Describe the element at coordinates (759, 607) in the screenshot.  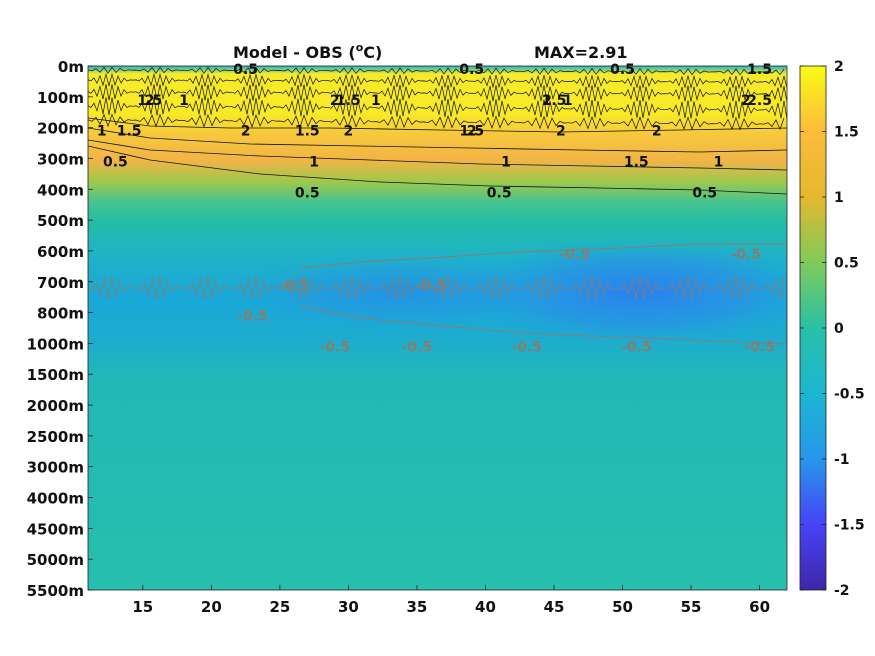
I see `x-tick-label: 60` at that location.